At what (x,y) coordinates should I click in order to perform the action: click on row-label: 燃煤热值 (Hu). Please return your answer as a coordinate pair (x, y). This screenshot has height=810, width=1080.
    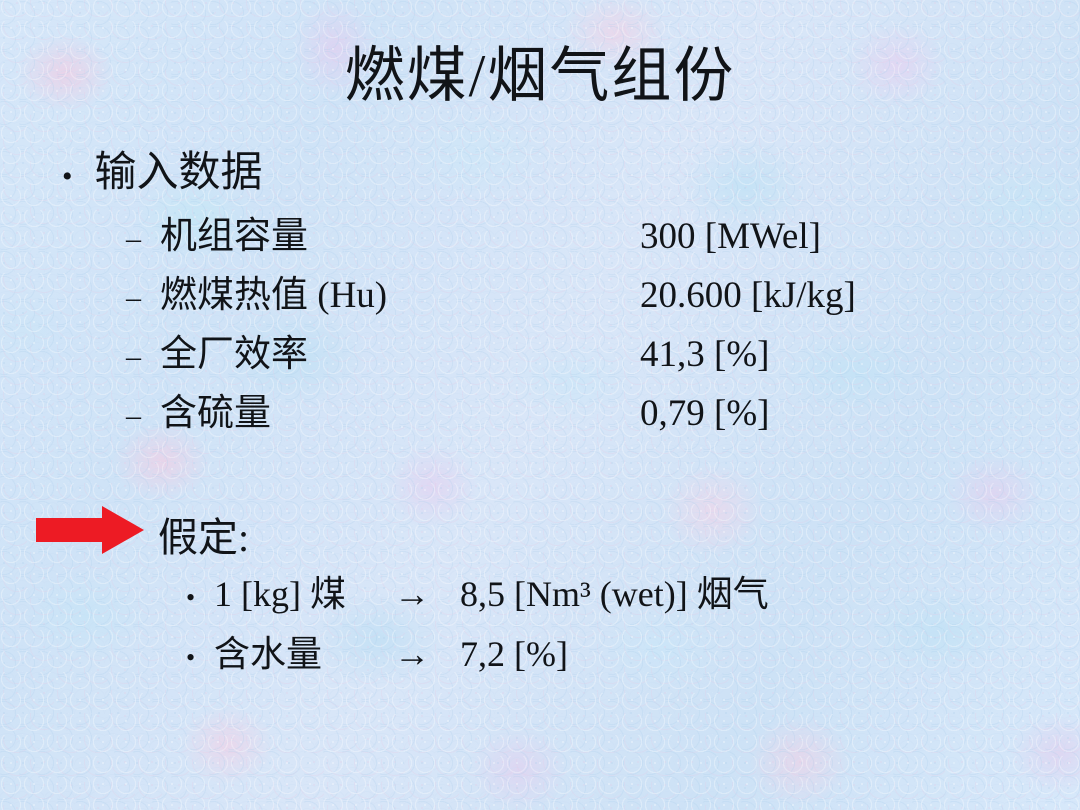
    Looking at the image, I should click on (274, 295).